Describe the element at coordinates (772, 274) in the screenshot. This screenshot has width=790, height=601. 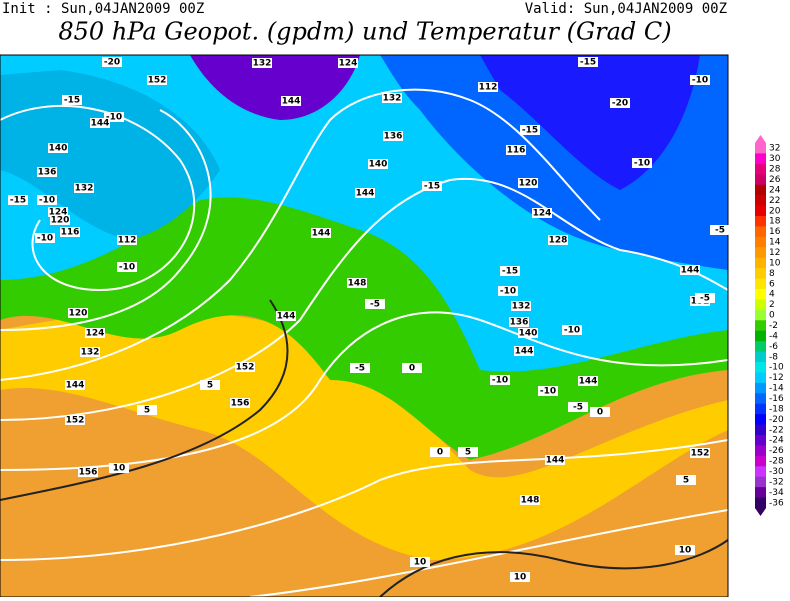
I see `colorbar-label: 8` at that location.